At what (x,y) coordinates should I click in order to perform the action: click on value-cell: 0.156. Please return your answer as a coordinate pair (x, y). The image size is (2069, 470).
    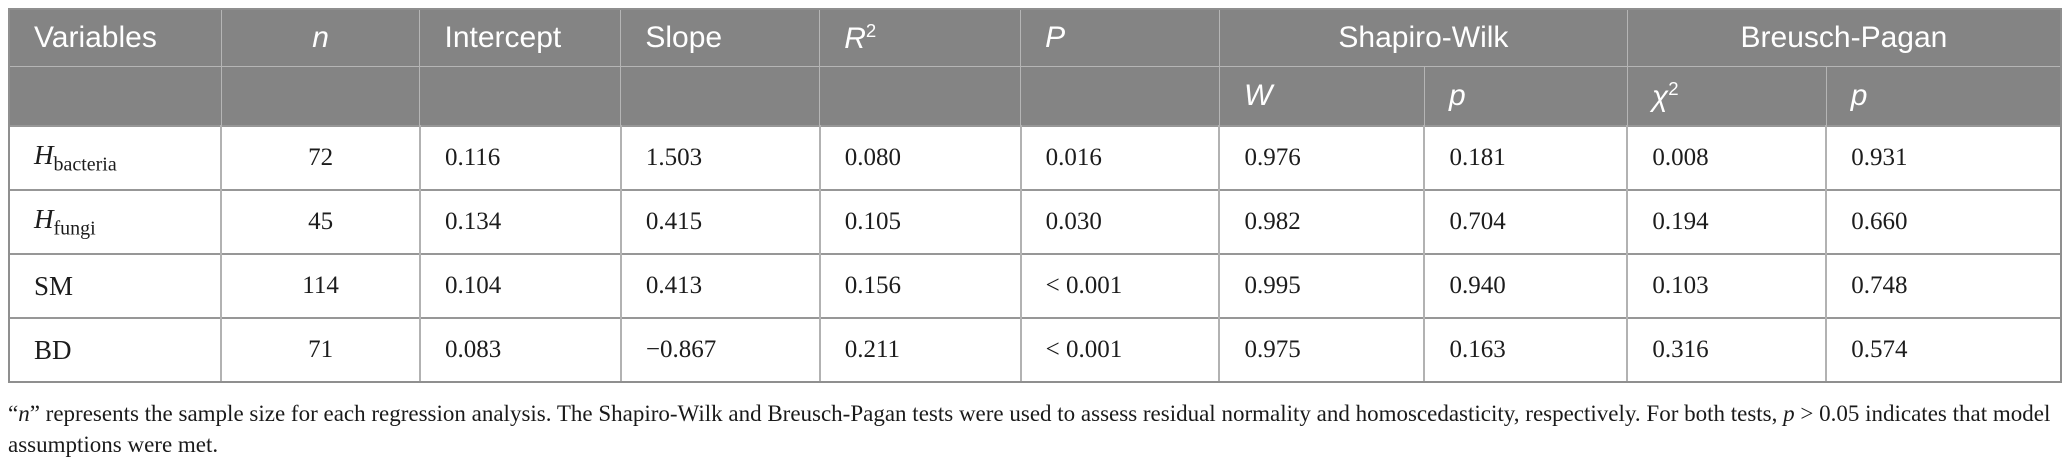
    Looking at the image, I should click on (920, 285).